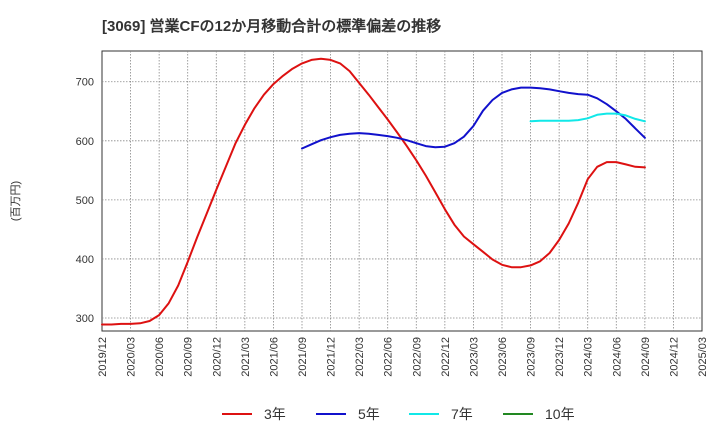 The image size is (720, 440). What do you see at coordinates (271, 26) in the screenshot?
I see `chart-title: [3069] 営業CFの12か月移動合計の標準偏差の推移` at bounding box center [271, 26].